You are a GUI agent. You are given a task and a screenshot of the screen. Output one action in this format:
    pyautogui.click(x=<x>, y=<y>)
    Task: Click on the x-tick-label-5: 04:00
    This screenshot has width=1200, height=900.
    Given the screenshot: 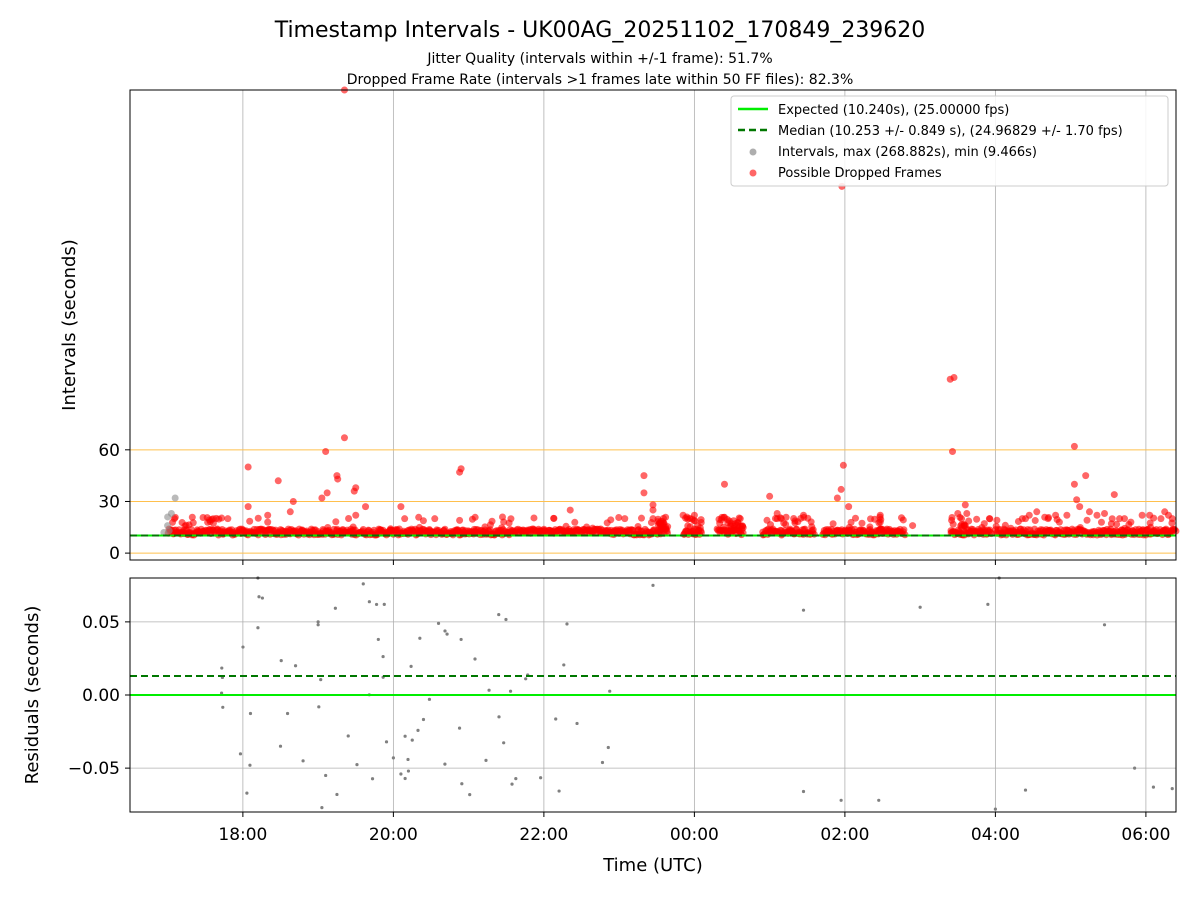 What is the action you would take?
    pyautogui.click(x=995, y=835)
    